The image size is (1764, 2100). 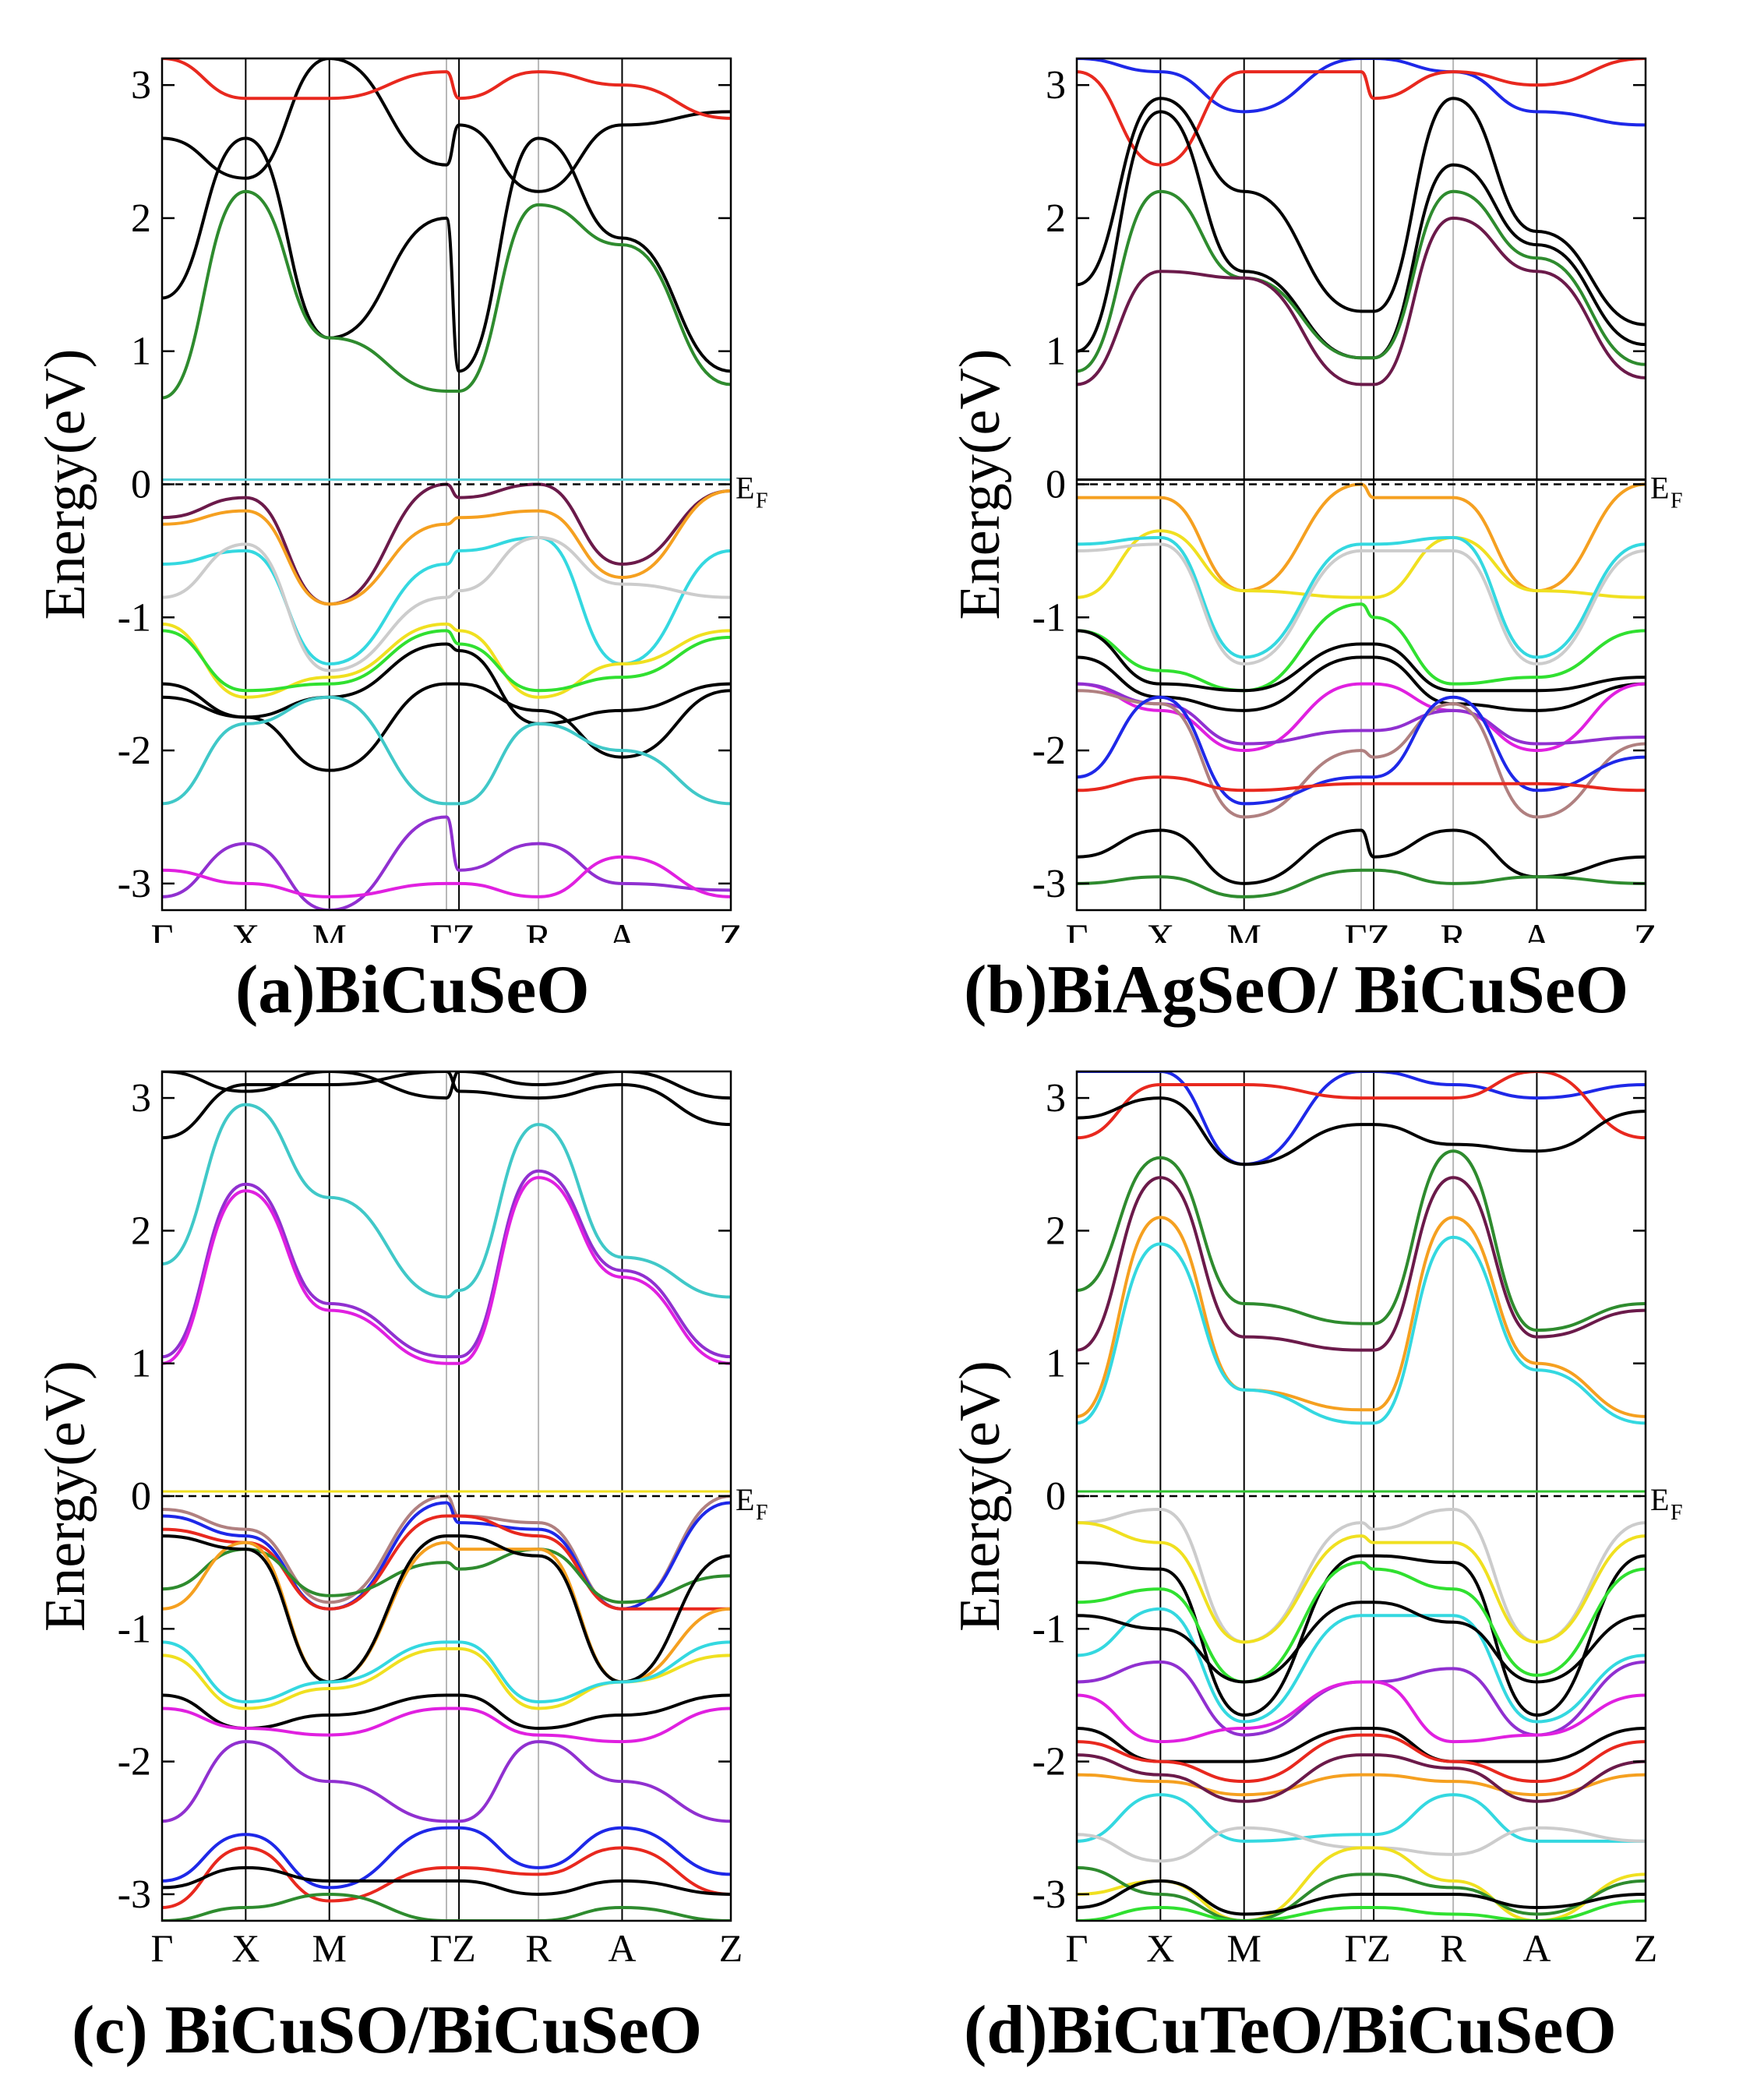 I want to click on y-tick-label: -2, so click(x=1049, y=1762).